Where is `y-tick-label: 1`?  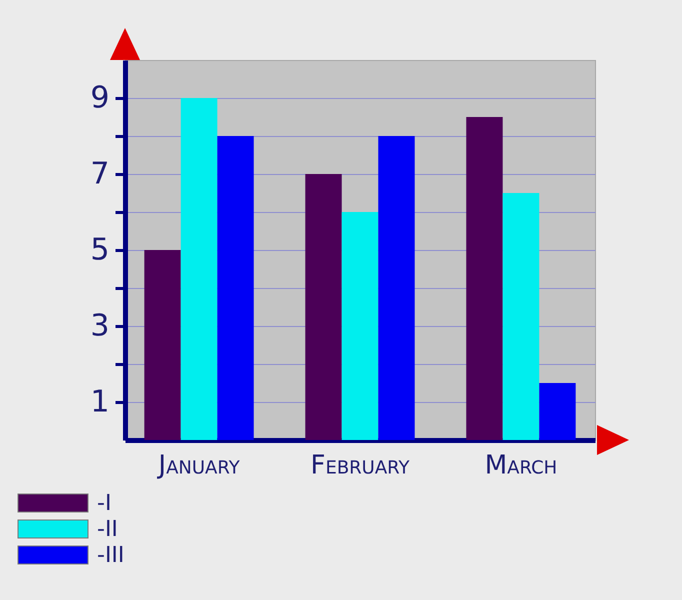 y-tick-label: 1 is located at coordinates (100, 402).